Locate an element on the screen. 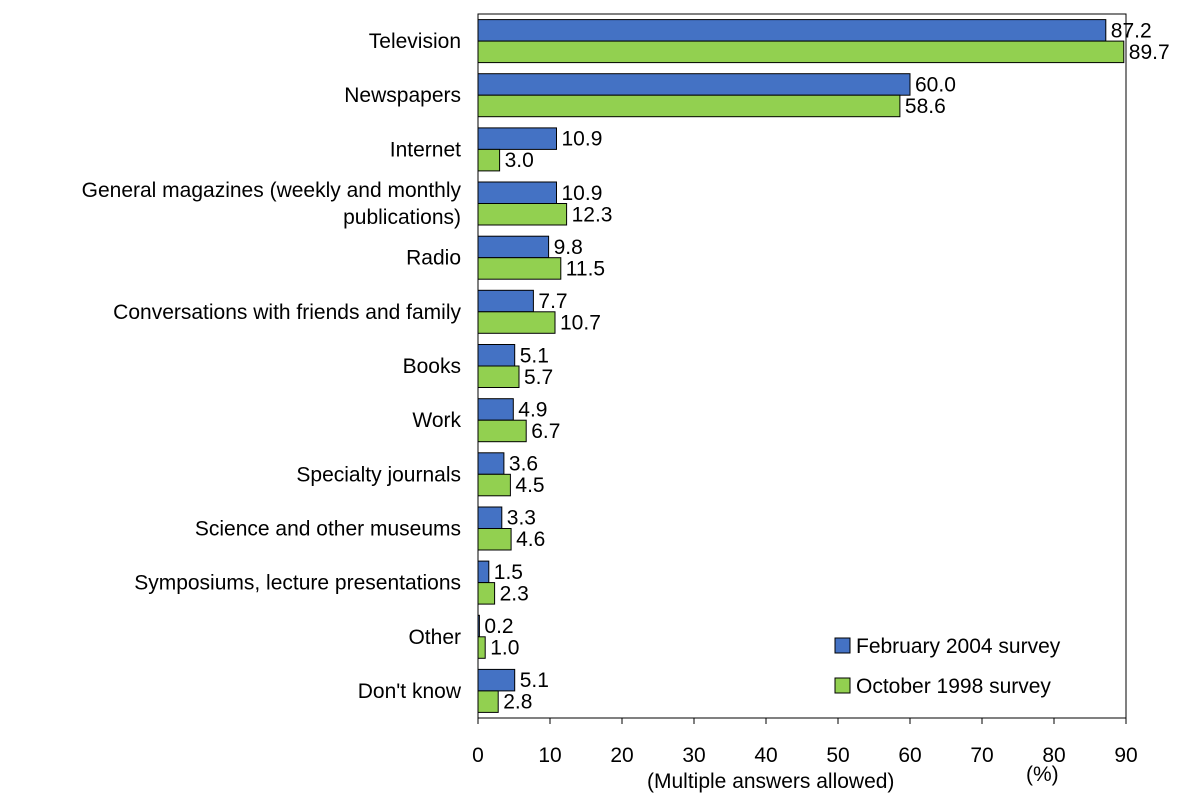 The width and height of the screenshot is (1184, 800). data-label: 3.0 is located at coordinates (519, 160).